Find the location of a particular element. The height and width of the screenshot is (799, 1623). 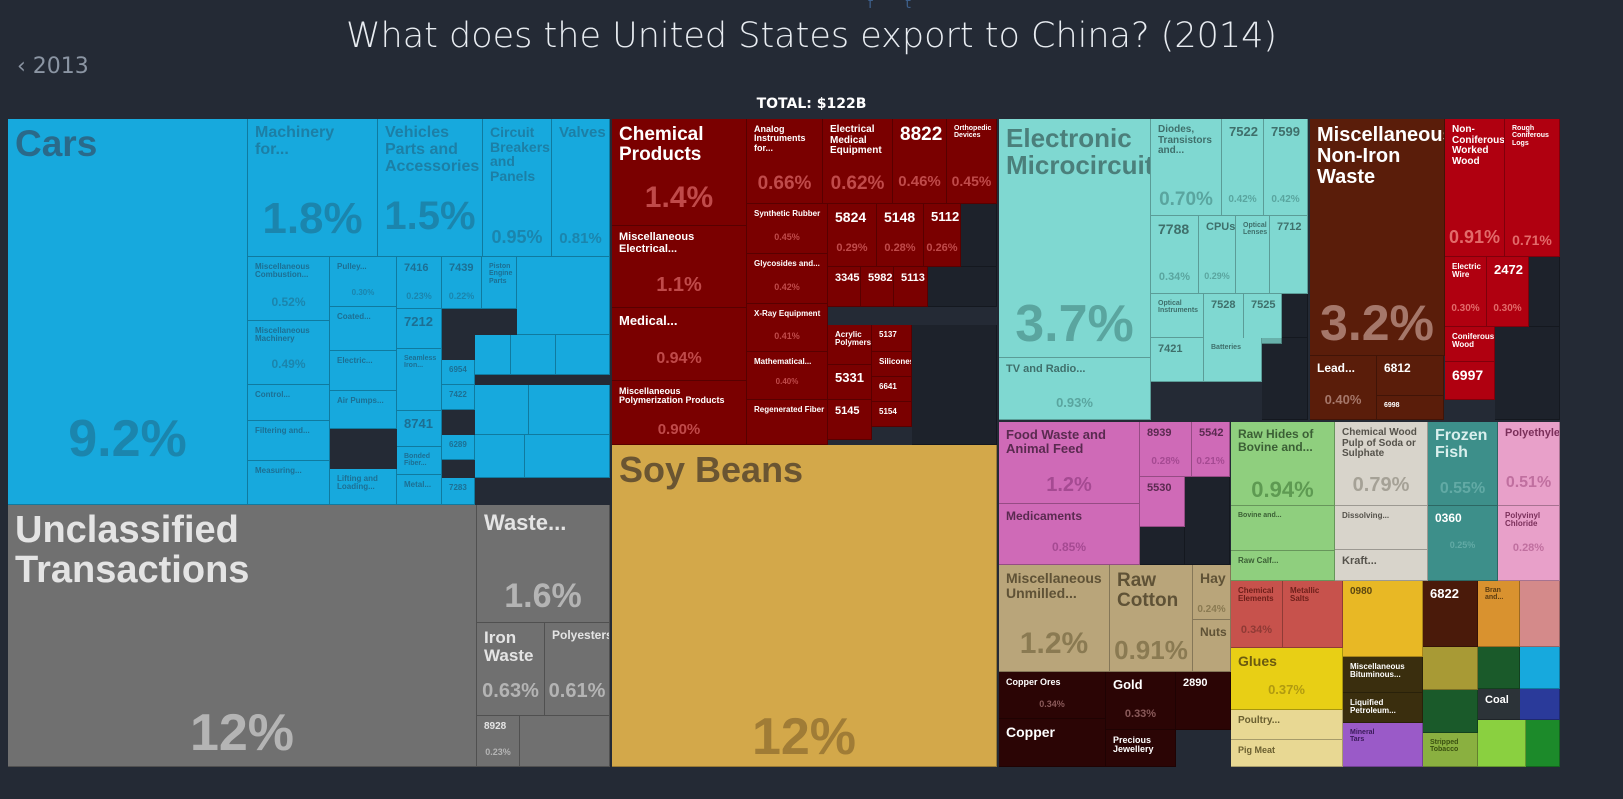

treemap-cell-c6954: 6954 is located at coordinates (458, 372).